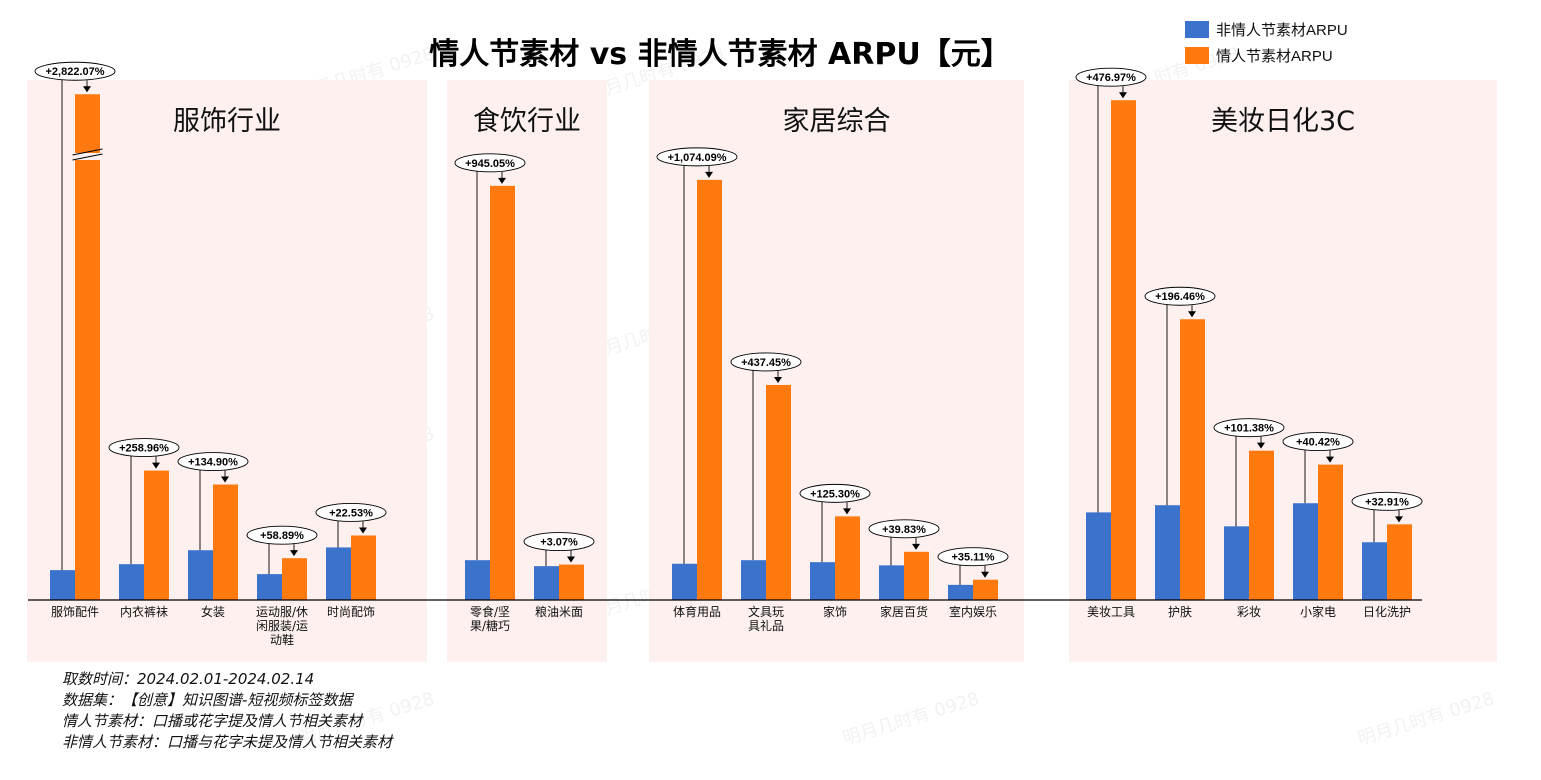 This screenshot has width=1541, height=780. What do you see at coordinates (228, 742) in the screenshot?
I see `footnote-non-valentine-definition: 非情人节素材：口播与花字未提及情人节相关素材` at bounding box center [228, 742].